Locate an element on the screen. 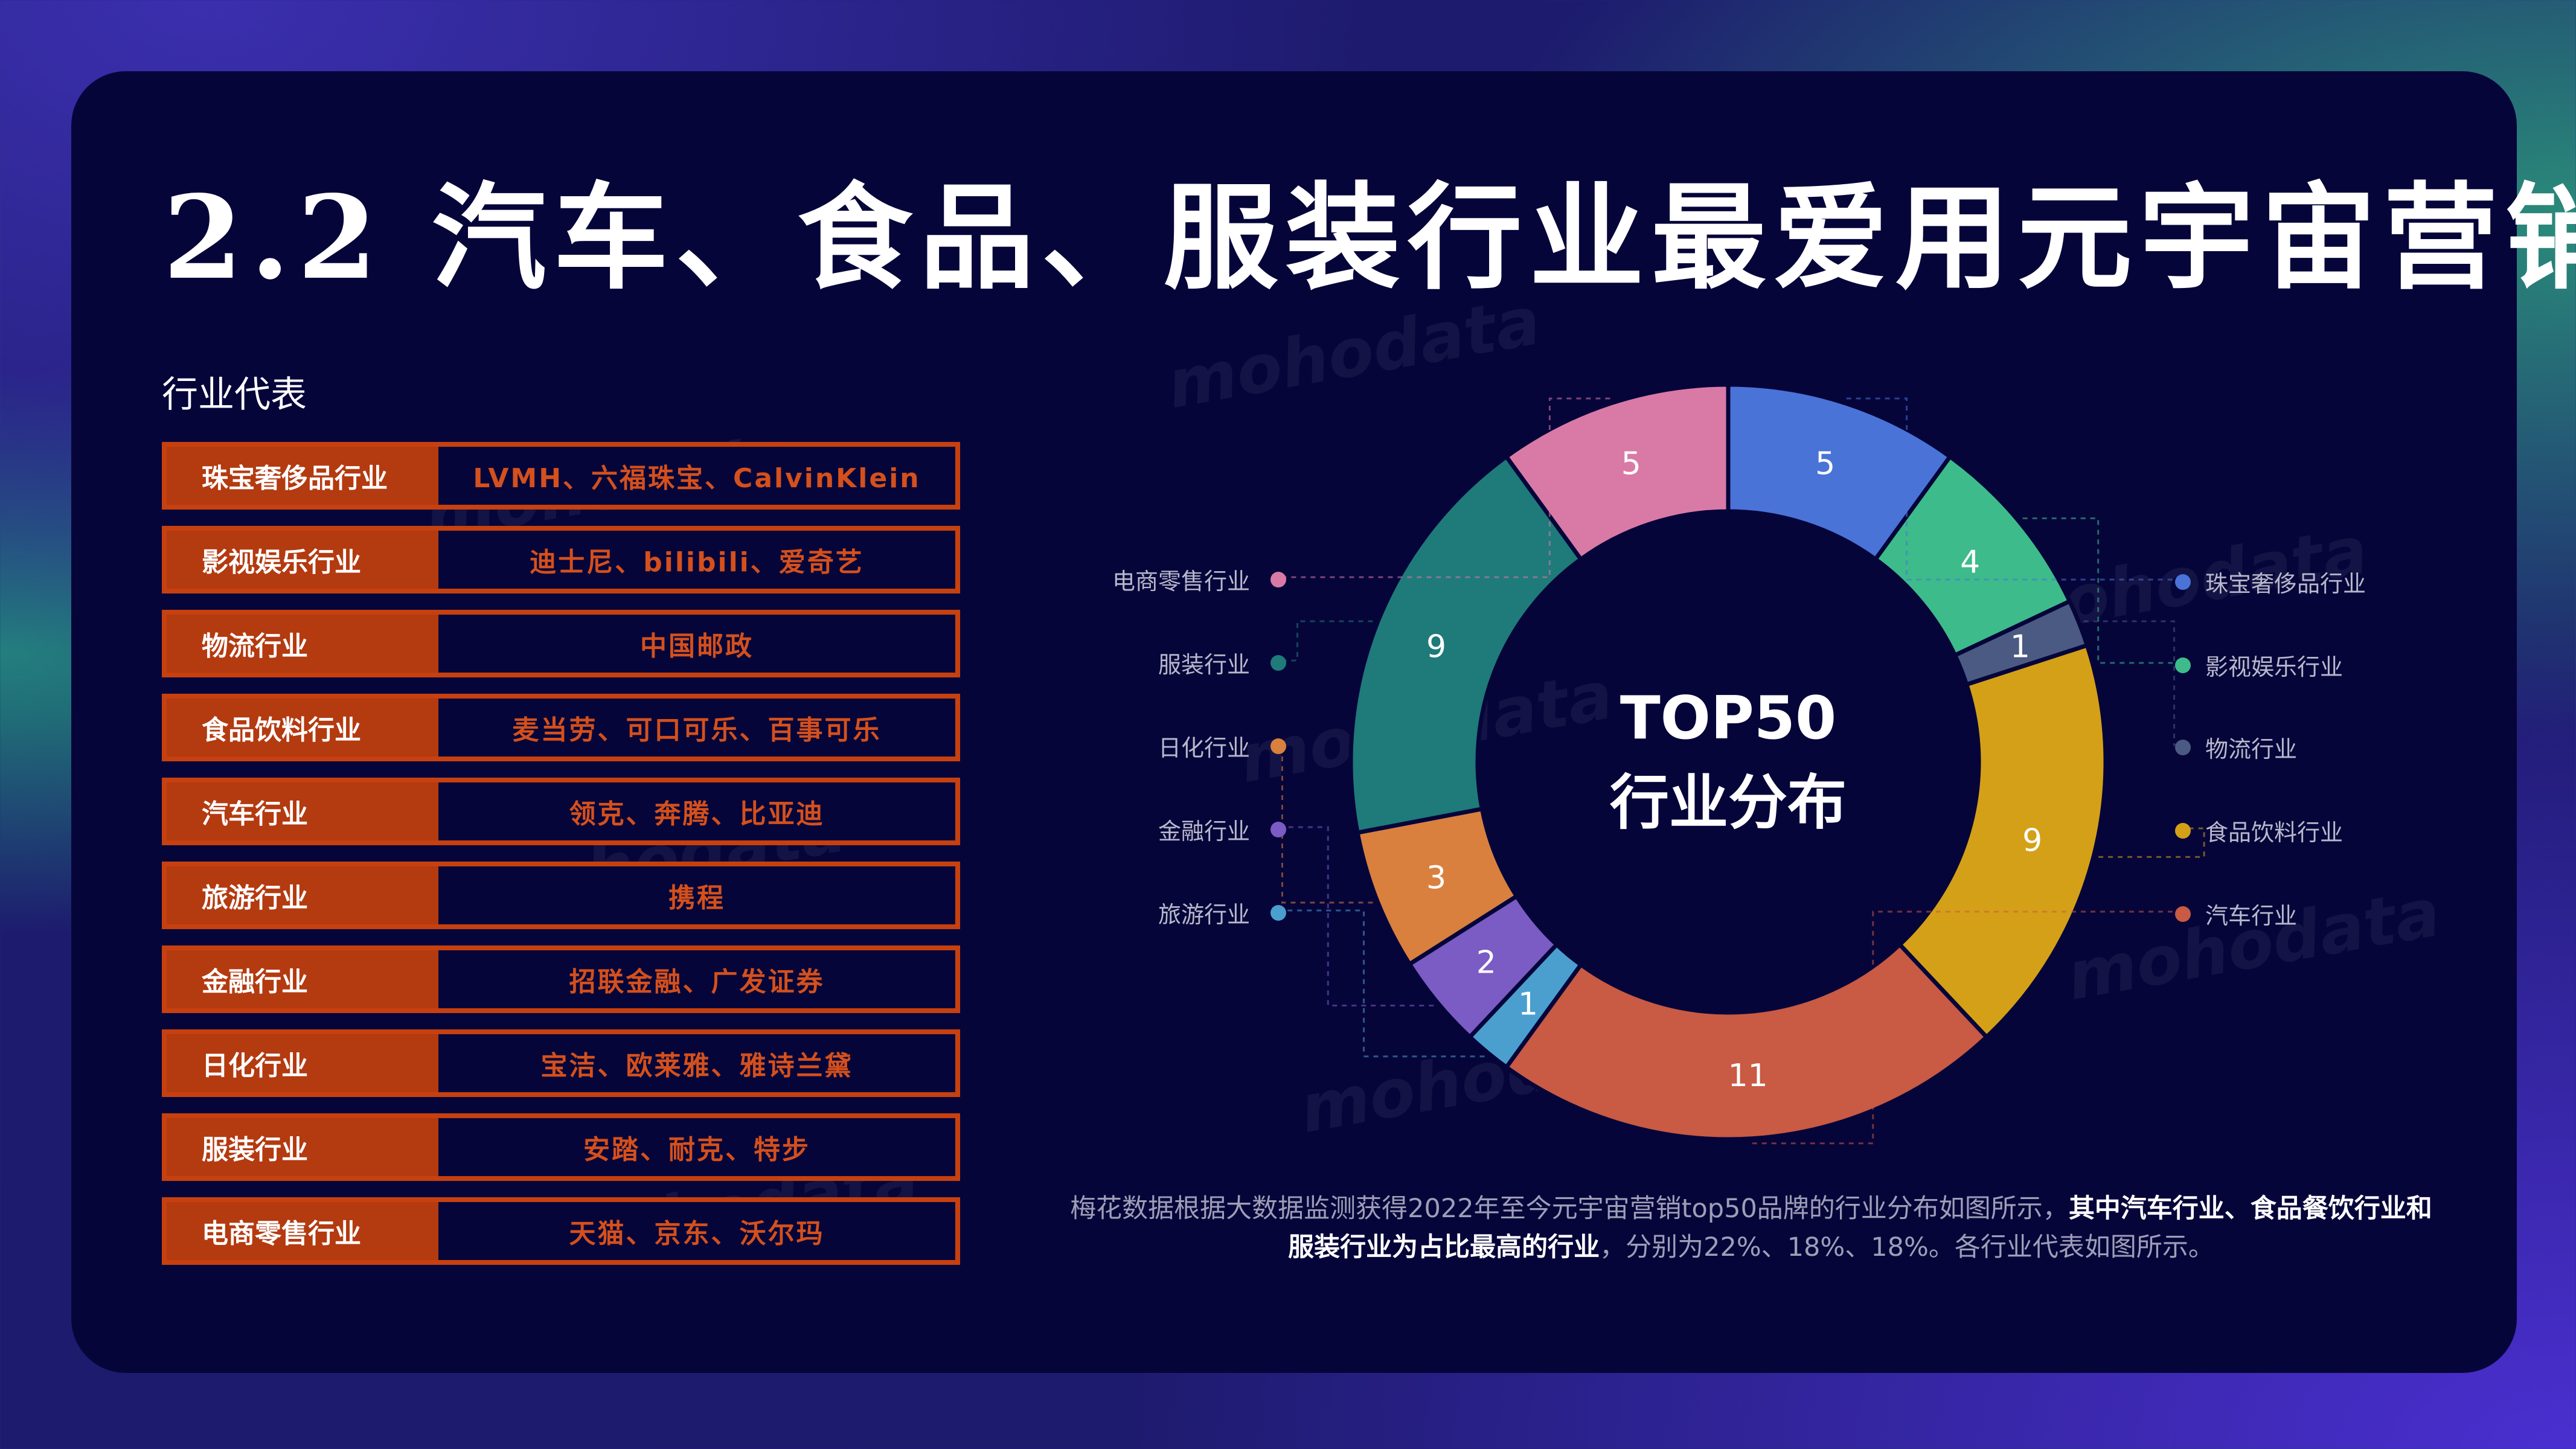  legend-label: 珠宝奢侈品行业 is located at coordinates (2285, 584).